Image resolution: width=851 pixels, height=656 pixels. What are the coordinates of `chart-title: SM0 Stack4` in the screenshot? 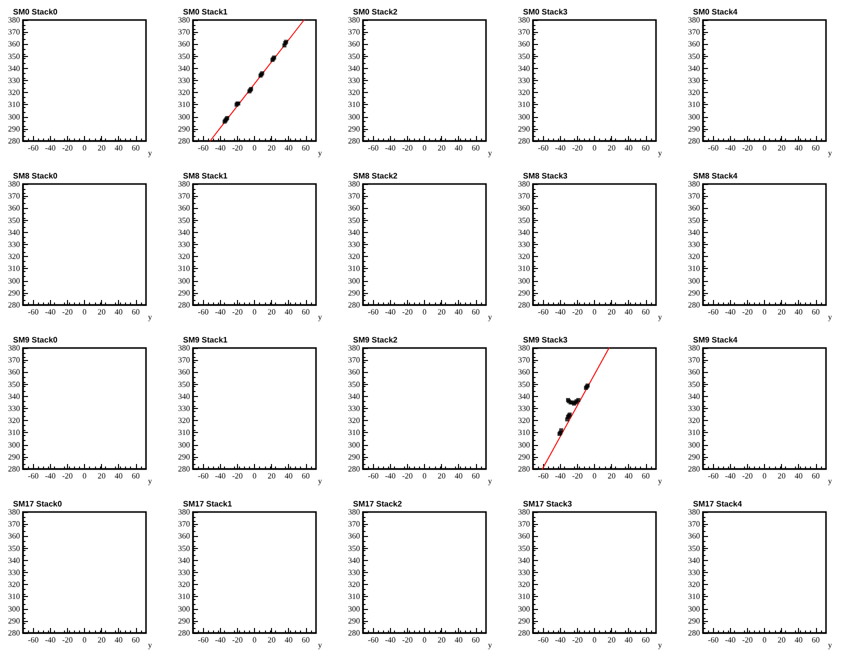 It's located at (715, 12).